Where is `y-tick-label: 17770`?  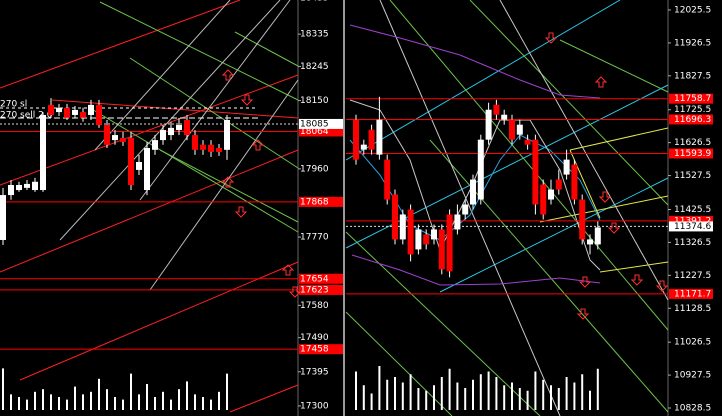 y-tick-label: 17770 is located at coordinates (314, 238).